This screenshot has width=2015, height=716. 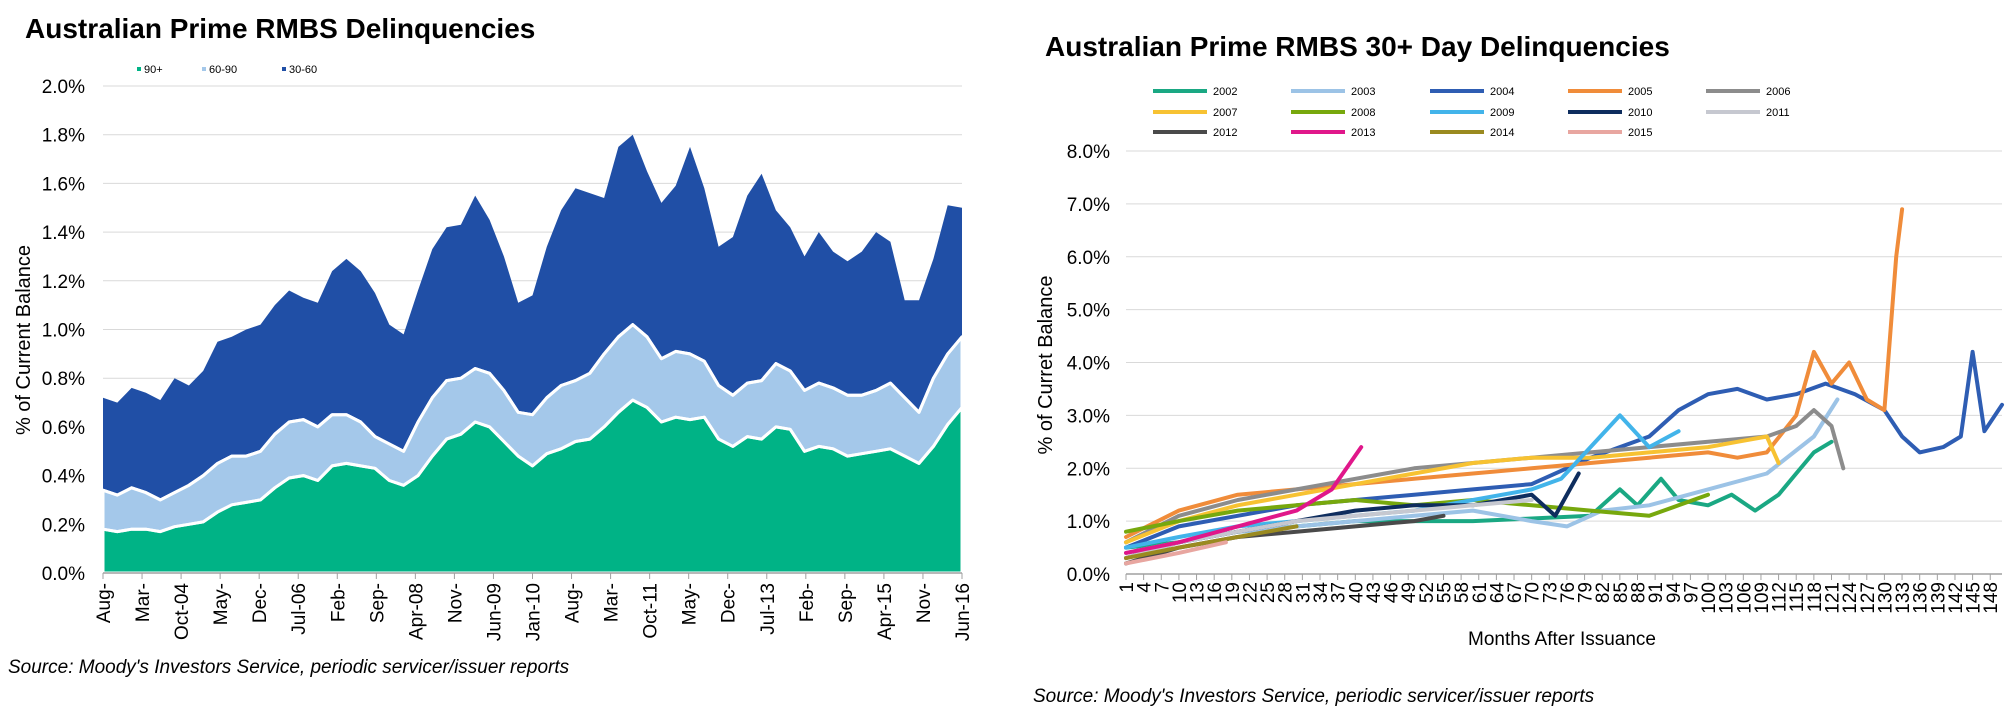 I want to click on right-x-tick-label: 19, so click(x=1233, y=592).